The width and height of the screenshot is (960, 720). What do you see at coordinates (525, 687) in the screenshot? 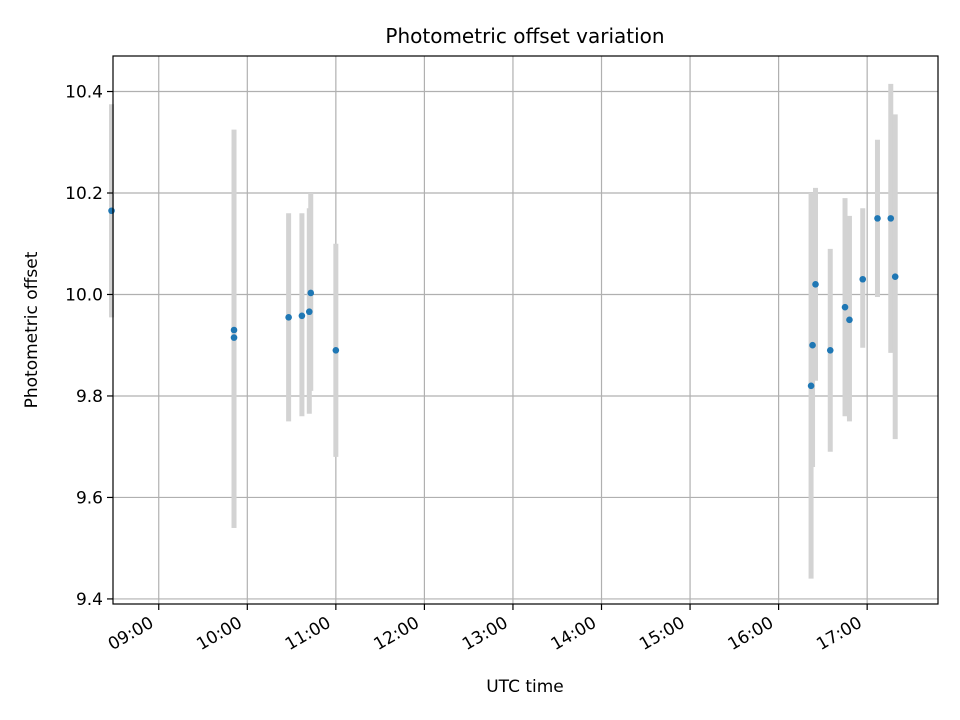
I see `x-axis-label: UTC time` at bounding box center [525, 687].